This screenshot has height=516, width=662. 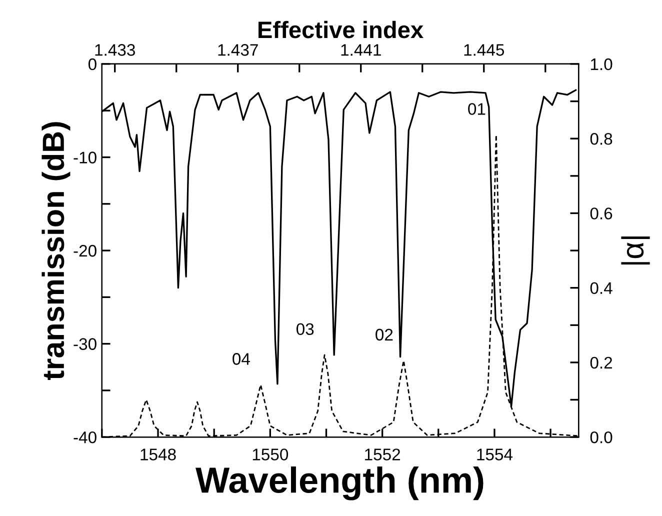 I want to click on y2-tick-label: 0.2, so click(x=601, y=362).